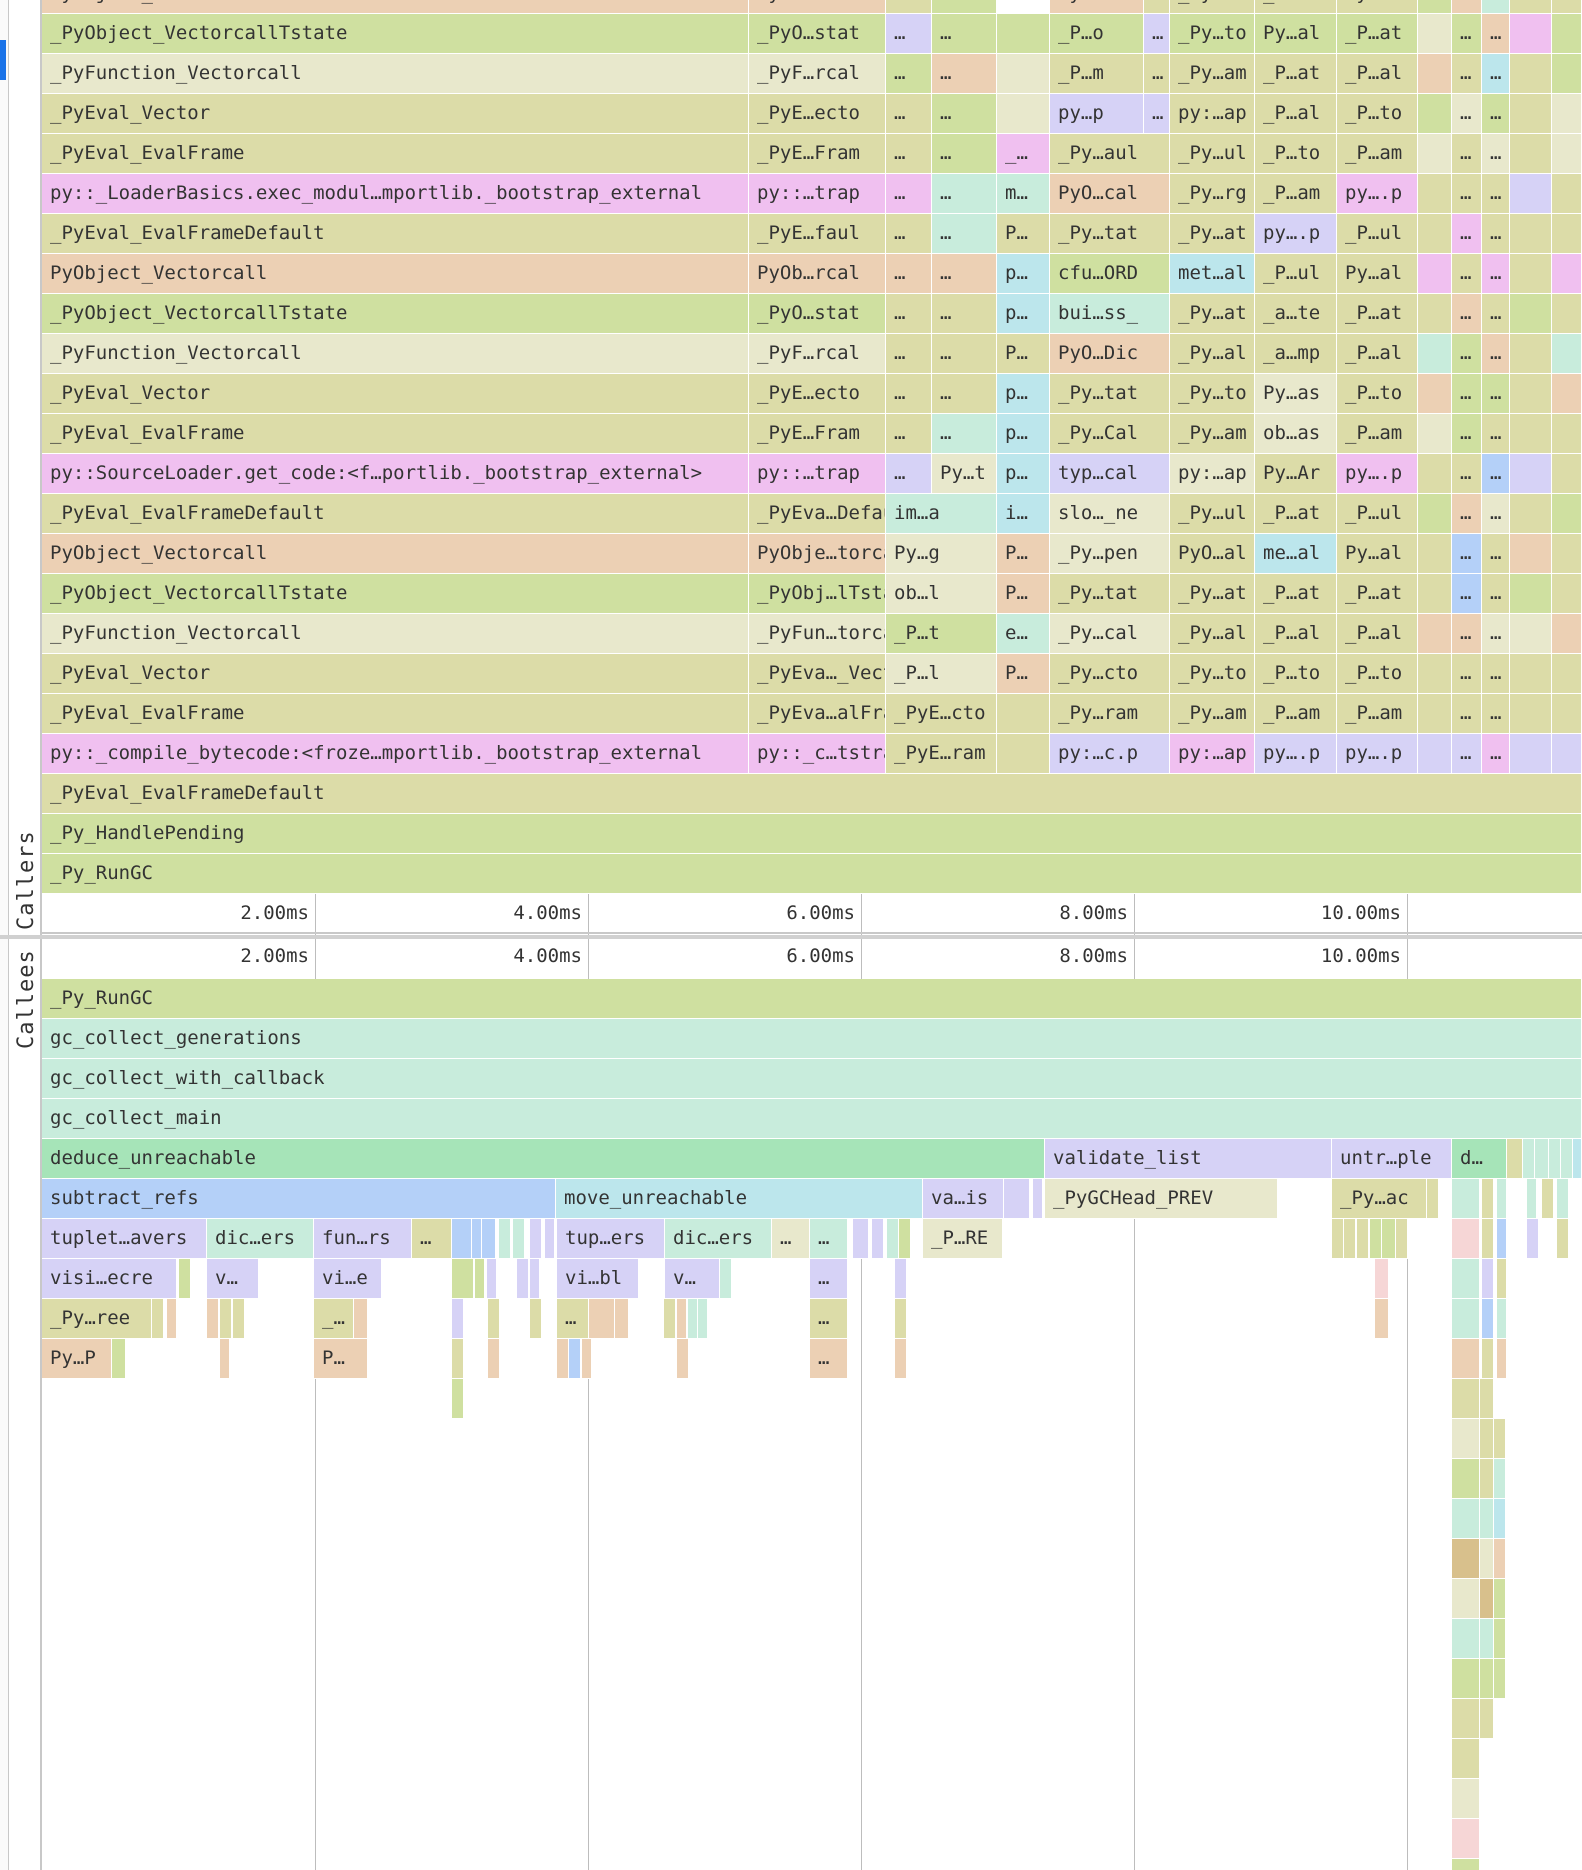 This screenshot has width=1582, height=1870. What do you see at coordinates (817, 514) in the screenshot?
I see `caller-frame: _PyEva…Defaul` at bounding box center [817, 514].